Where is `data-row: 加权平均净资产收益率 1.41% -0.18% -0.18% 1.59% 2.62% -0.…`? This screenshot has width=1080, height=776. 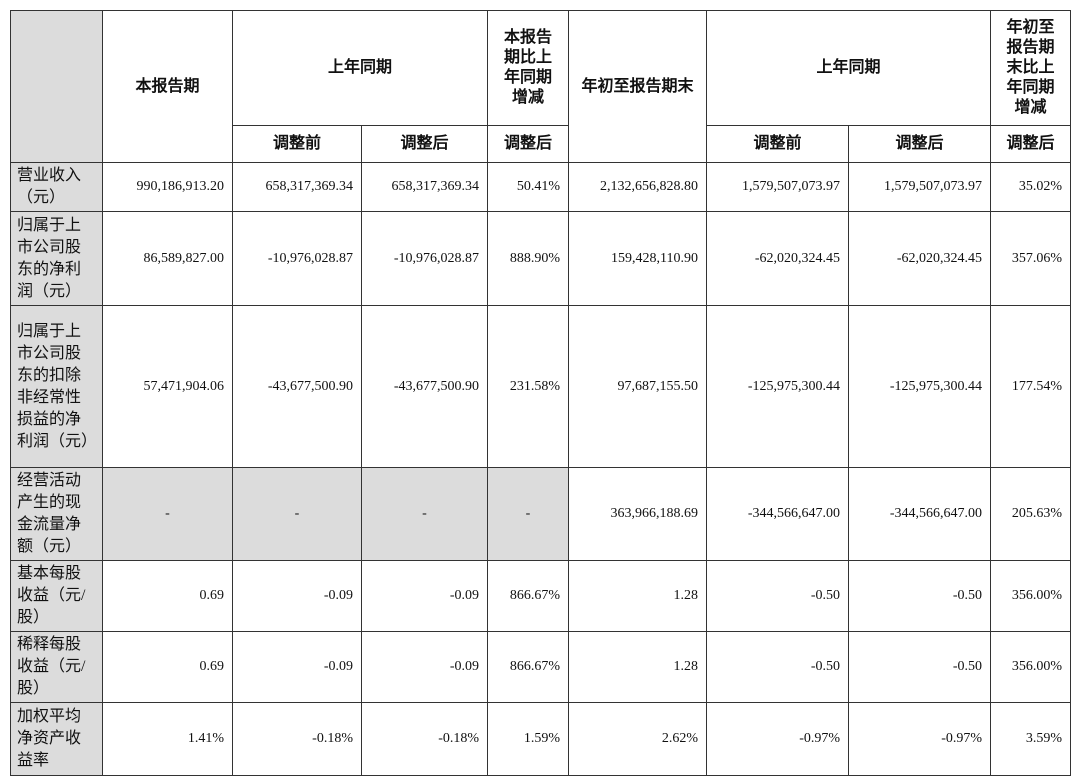
data-row: 加权平均净资产收益率 1.41% -0.18% -0.18% 1.59% 2.62% -0.… is located at coordinates (541, 739).